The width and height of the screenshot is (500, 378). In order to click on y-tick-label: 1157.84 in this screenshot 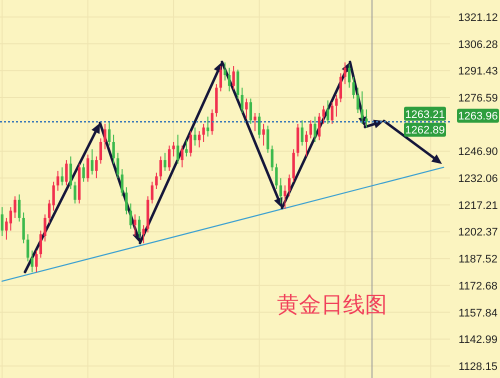, I will do `click(478, 313)`.